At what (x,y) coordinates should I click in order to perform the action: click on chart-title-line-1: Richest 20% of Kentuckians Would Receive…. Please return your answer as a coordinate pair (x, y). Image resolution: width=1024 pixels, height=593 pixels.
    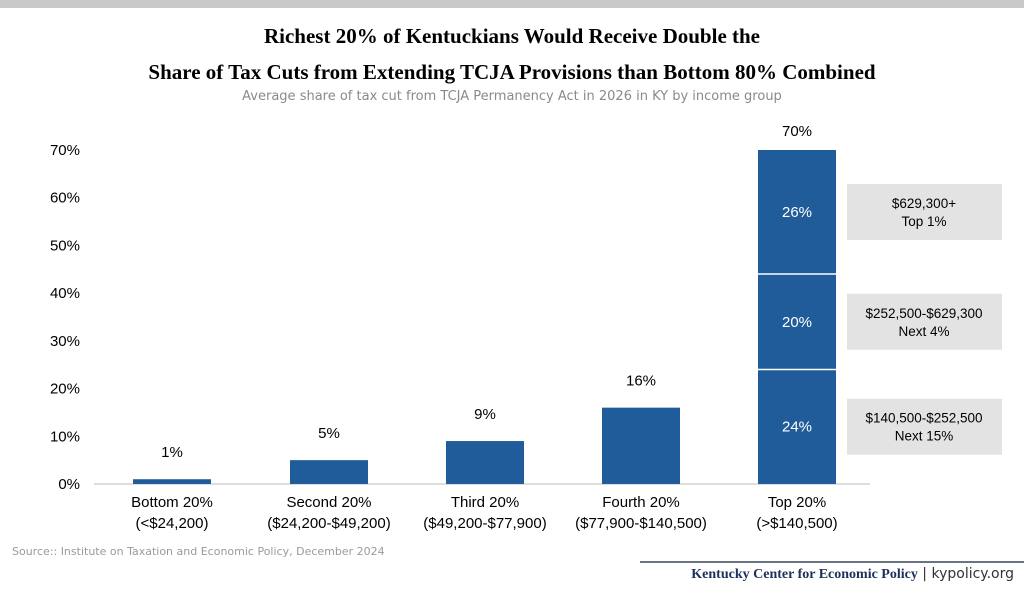
    Looking at the image, I should click on (512, 36).